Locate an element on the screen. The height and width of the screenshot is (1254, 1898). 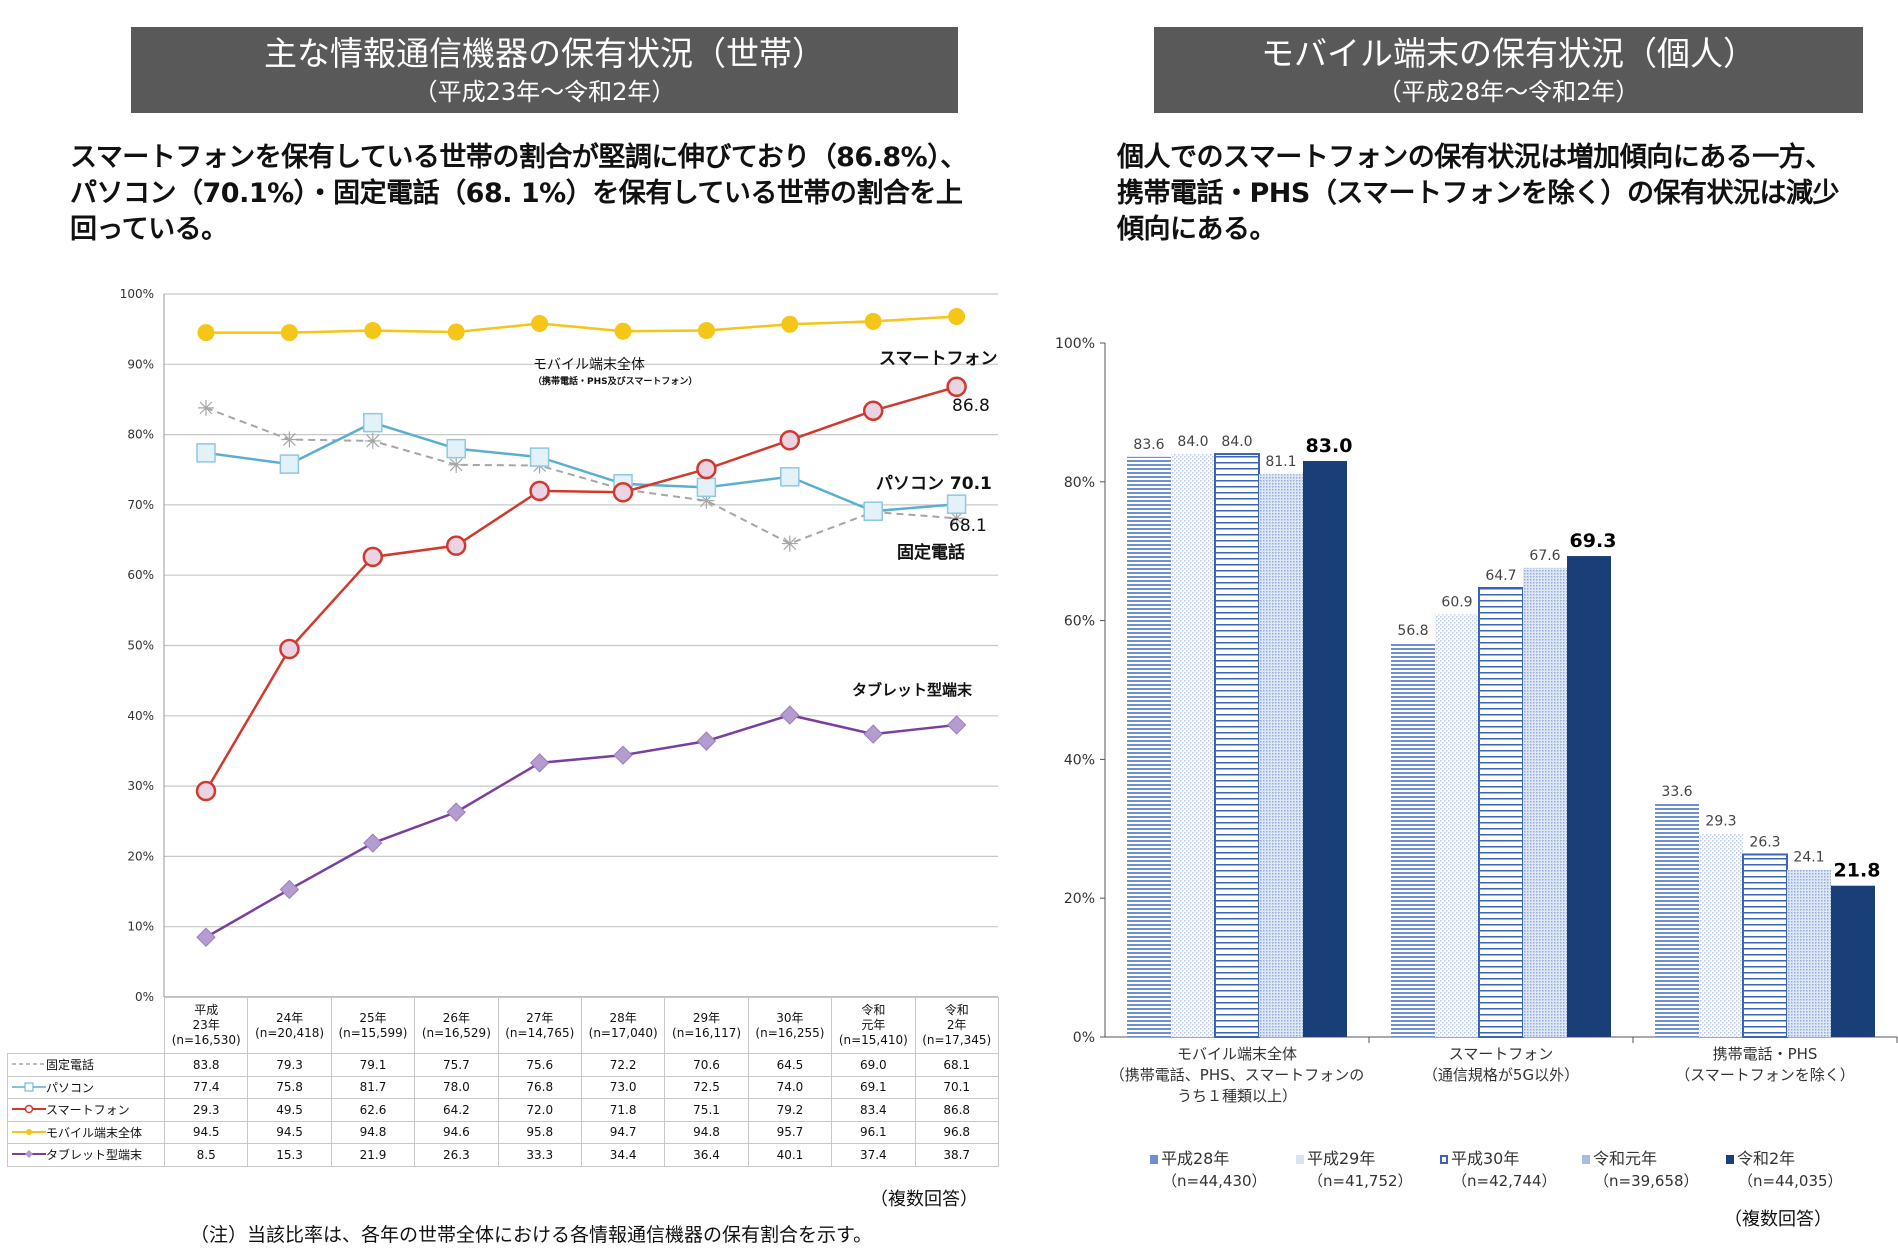
category-label: 30年 is located at coordinates (790, 1017).